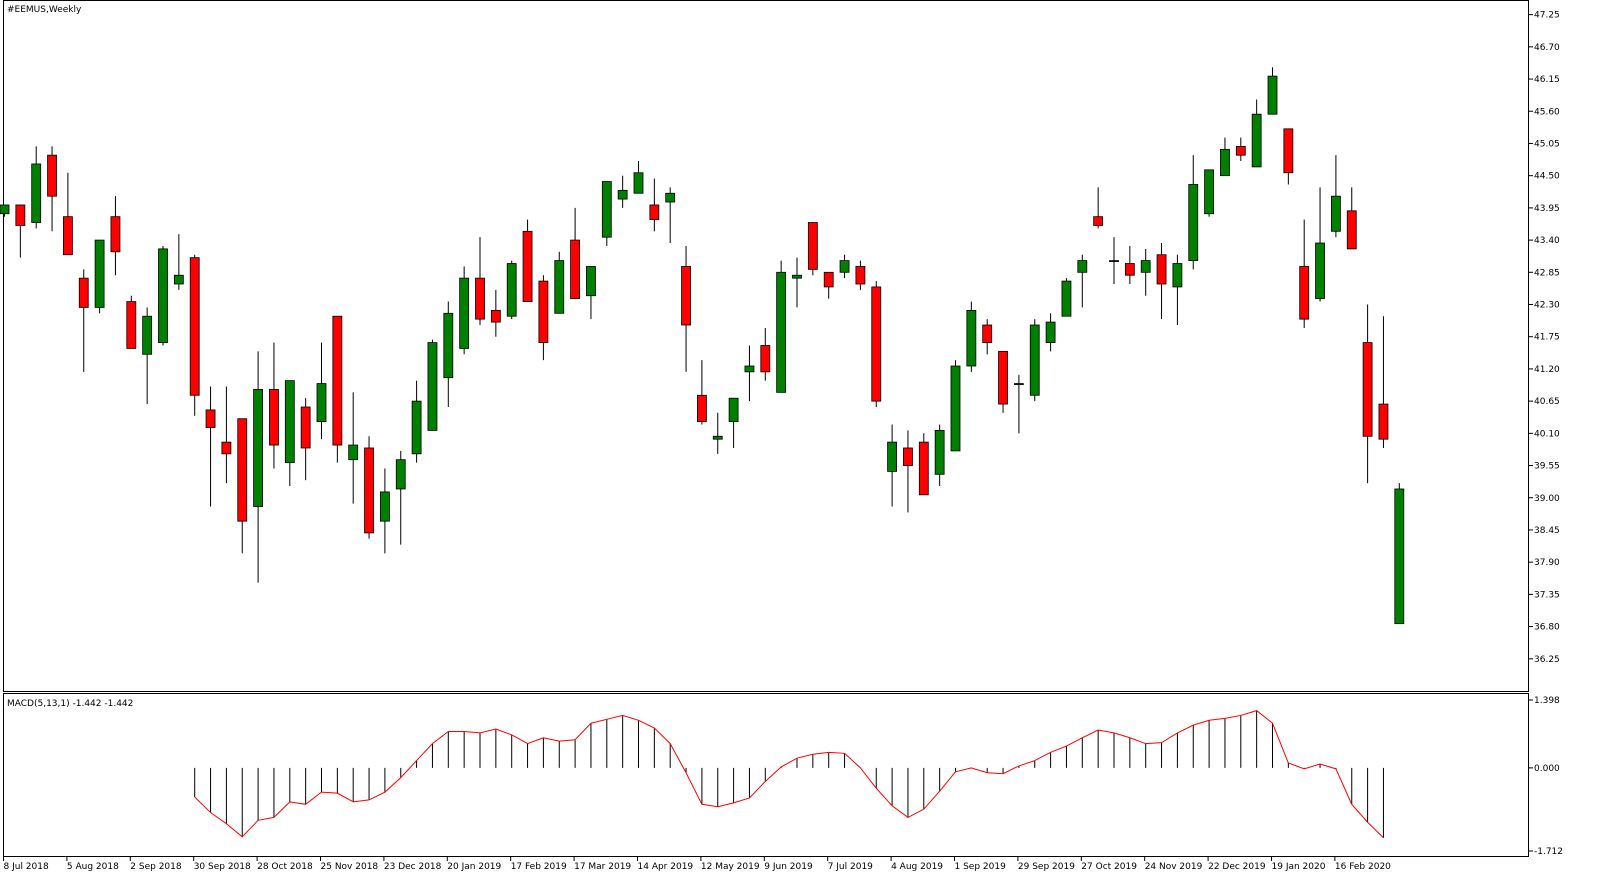 Image resolution: width=1600 pixels, height=895 pixels. I want to click on time-tick-label: 4 Aug 2019, so click(917, 867).